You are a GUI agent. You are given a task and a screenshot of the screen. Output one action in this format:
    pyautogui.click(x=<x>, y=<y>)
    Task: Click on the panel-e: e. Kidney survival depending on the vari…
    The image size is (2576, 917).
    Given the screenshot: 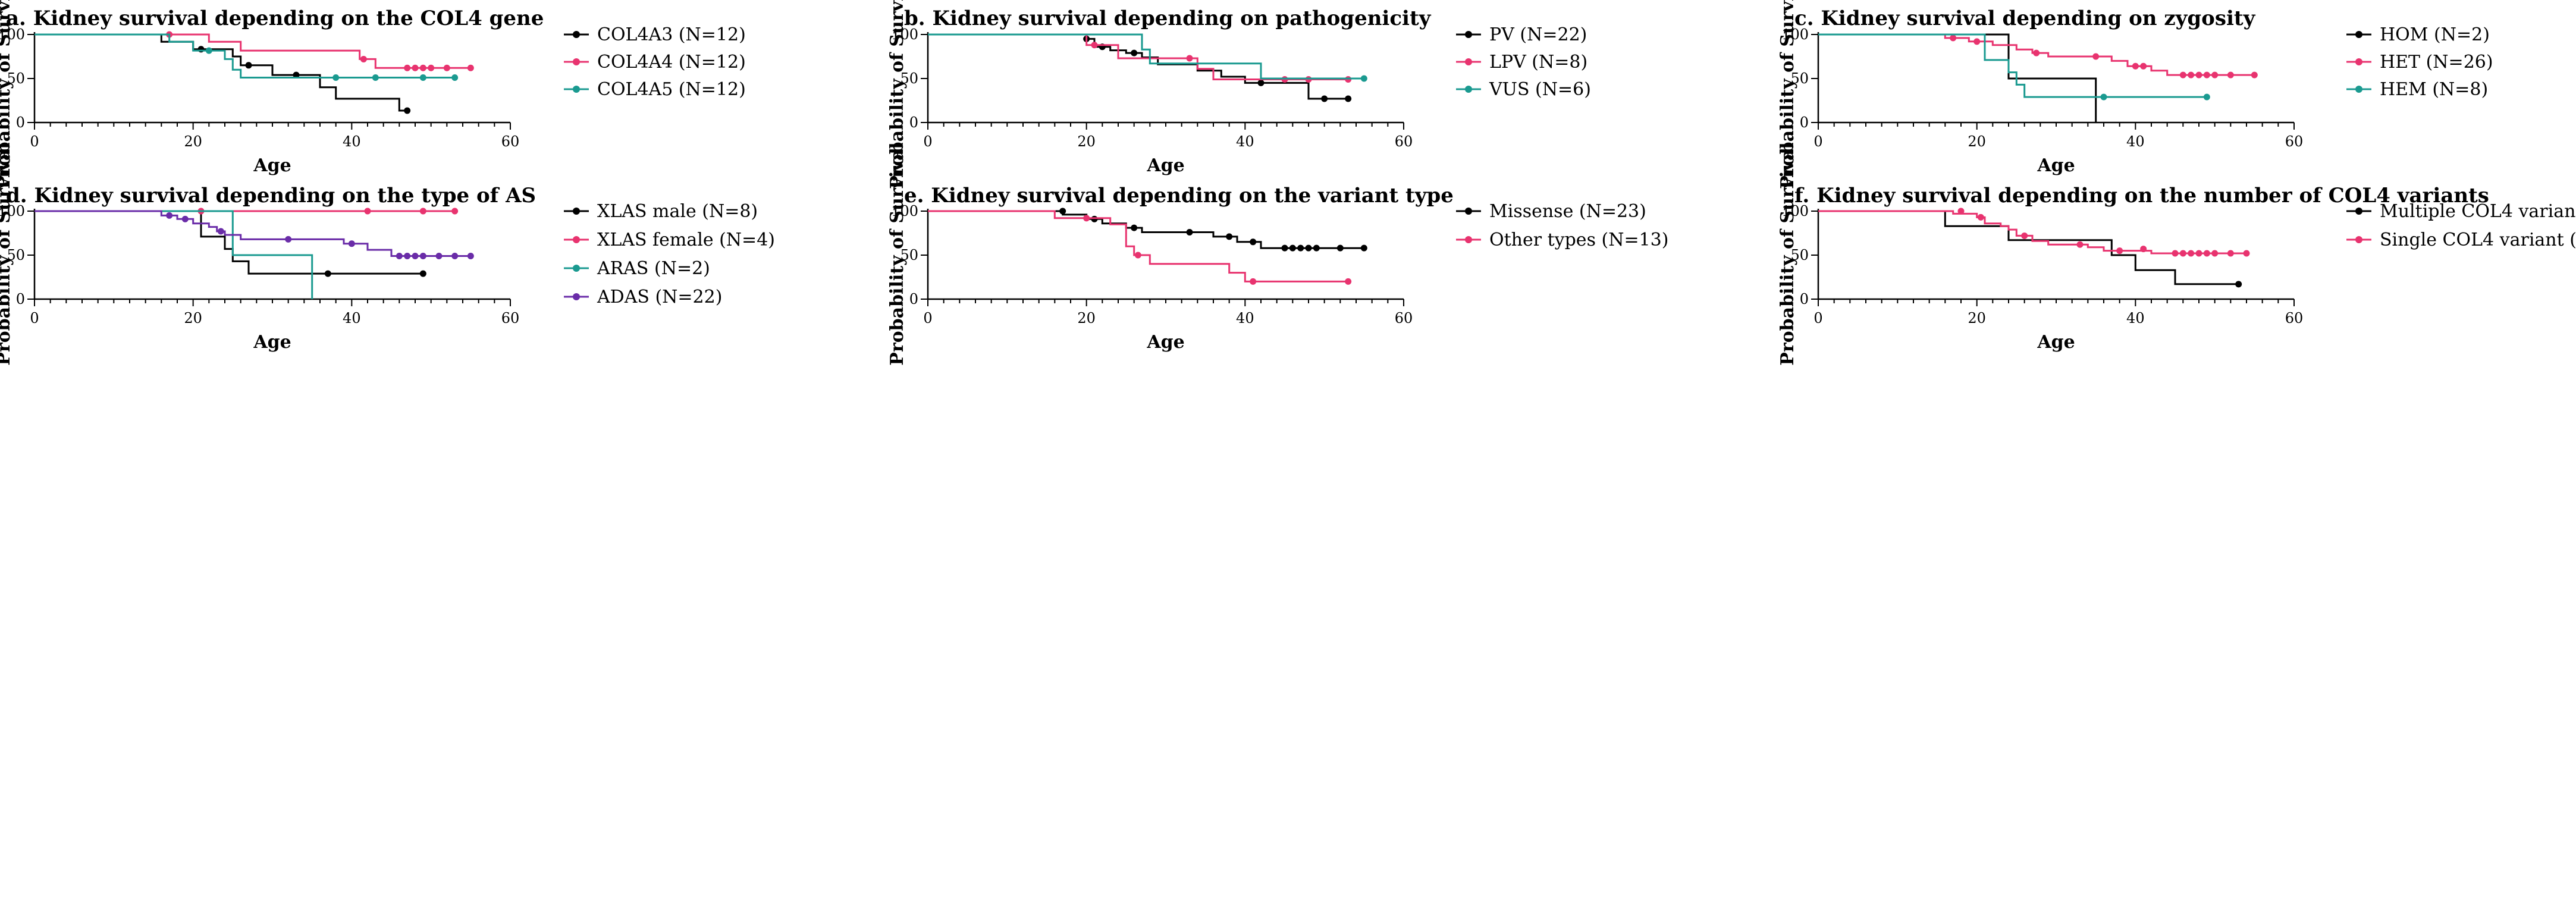 What is the action you would take?
    pyautogui.click(x=1277, y=253)
    